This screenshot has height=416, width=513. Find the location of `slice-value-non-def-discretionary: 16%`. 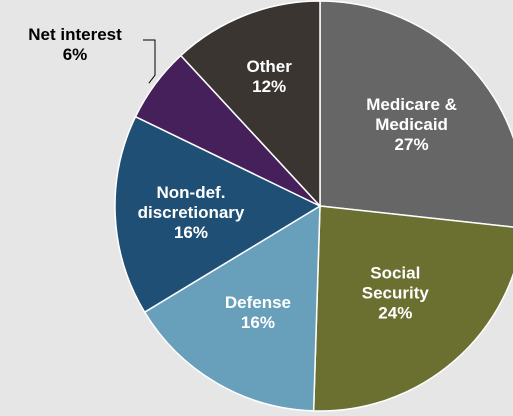

slice-value-non-def-discretionary: 16% is located at coordinates (191, 232).